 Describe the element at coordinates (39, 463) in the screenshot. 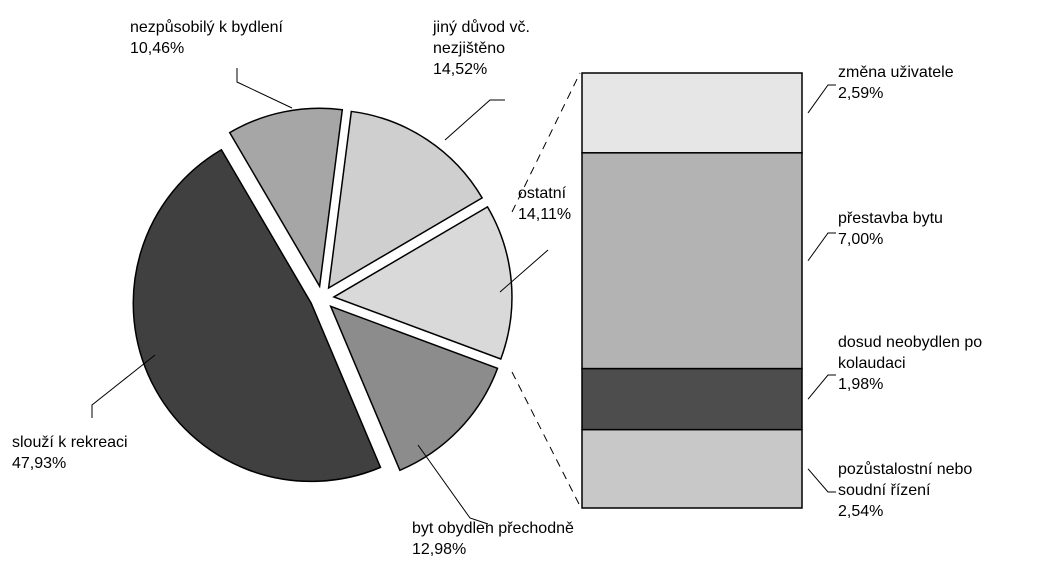

I see `value-label: 47,93%` at that location.